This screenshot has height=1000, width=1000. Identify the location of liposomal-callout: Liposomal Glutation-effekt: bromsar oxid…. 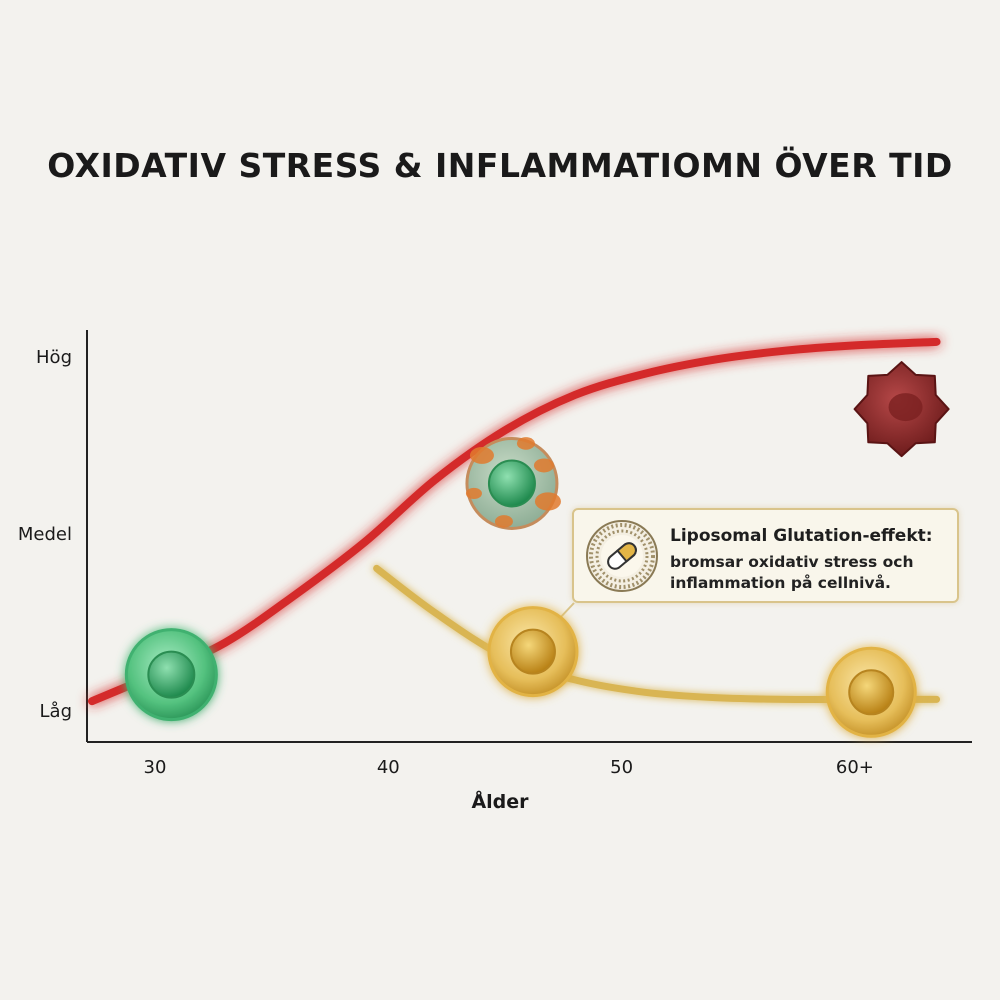
(765, 555).